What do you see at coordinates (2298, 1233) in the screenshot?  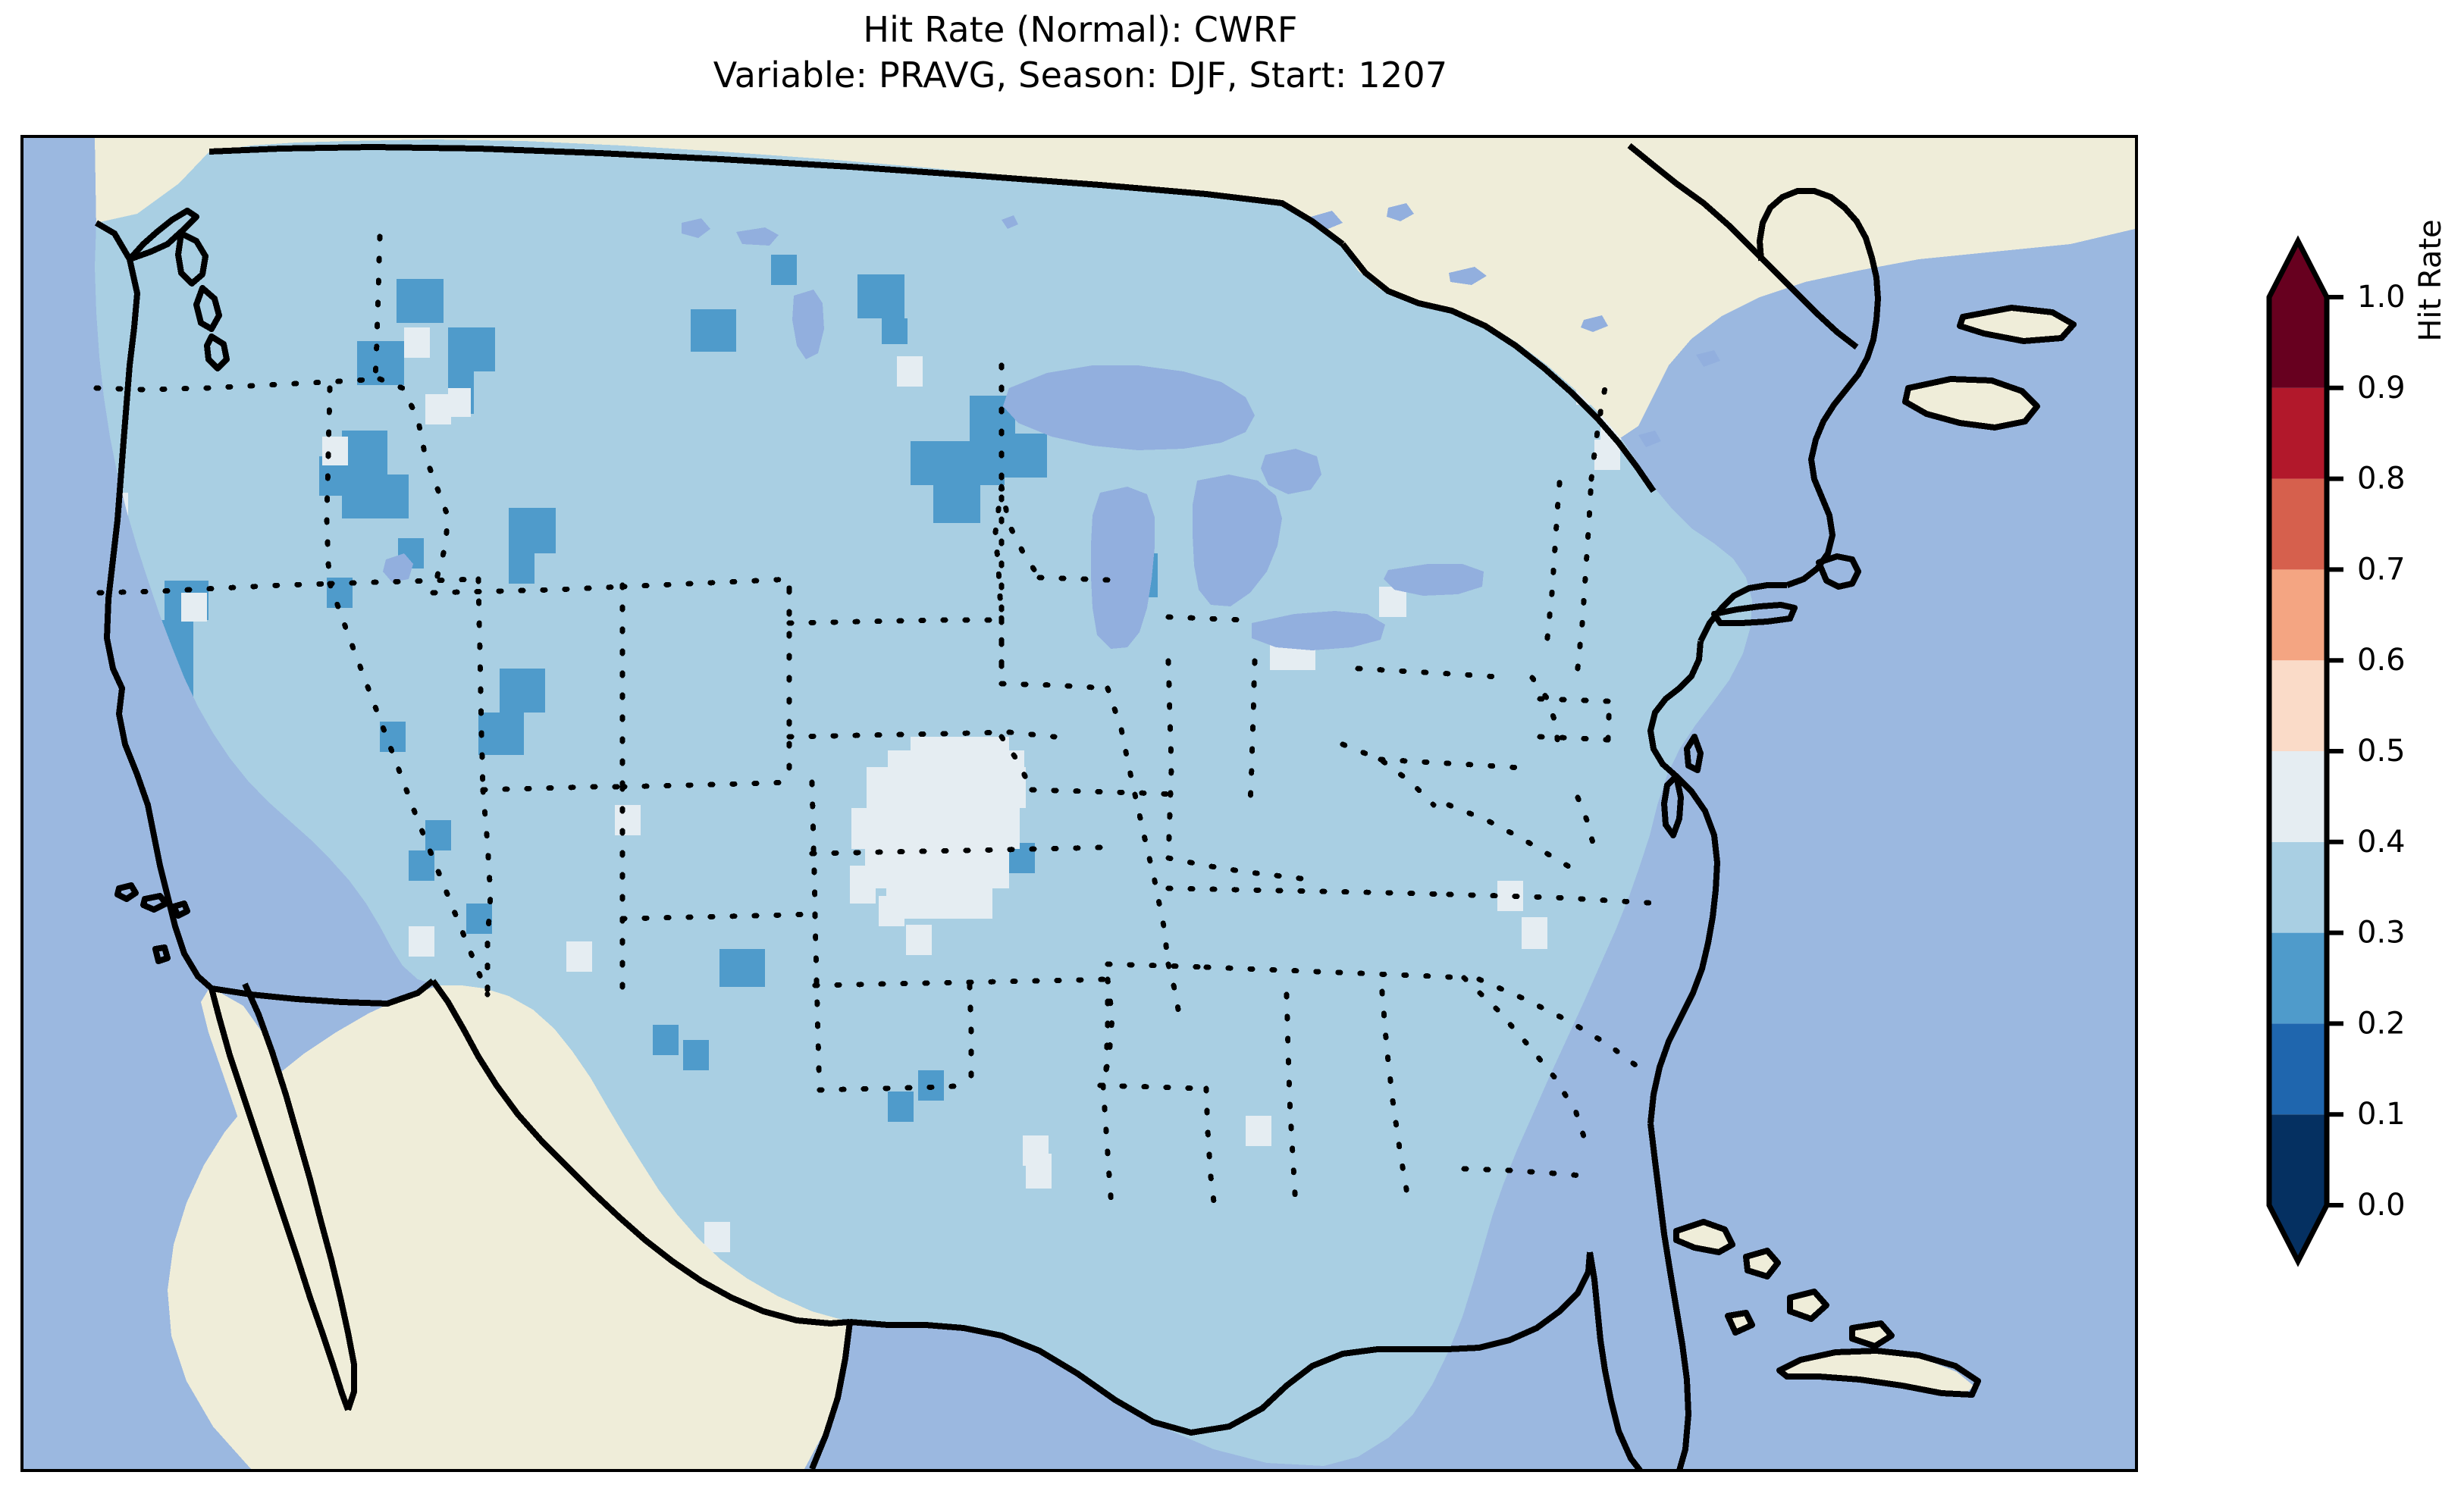 I see `colorbar-extend-min-arrow` at bounding box center [2298, 1233].